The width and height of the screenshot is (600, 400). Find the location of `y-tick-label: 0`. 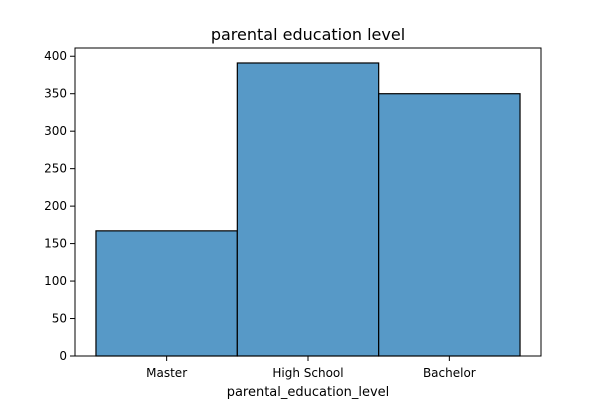

y-tick-label: 0 is located at coordinates (63, 356).